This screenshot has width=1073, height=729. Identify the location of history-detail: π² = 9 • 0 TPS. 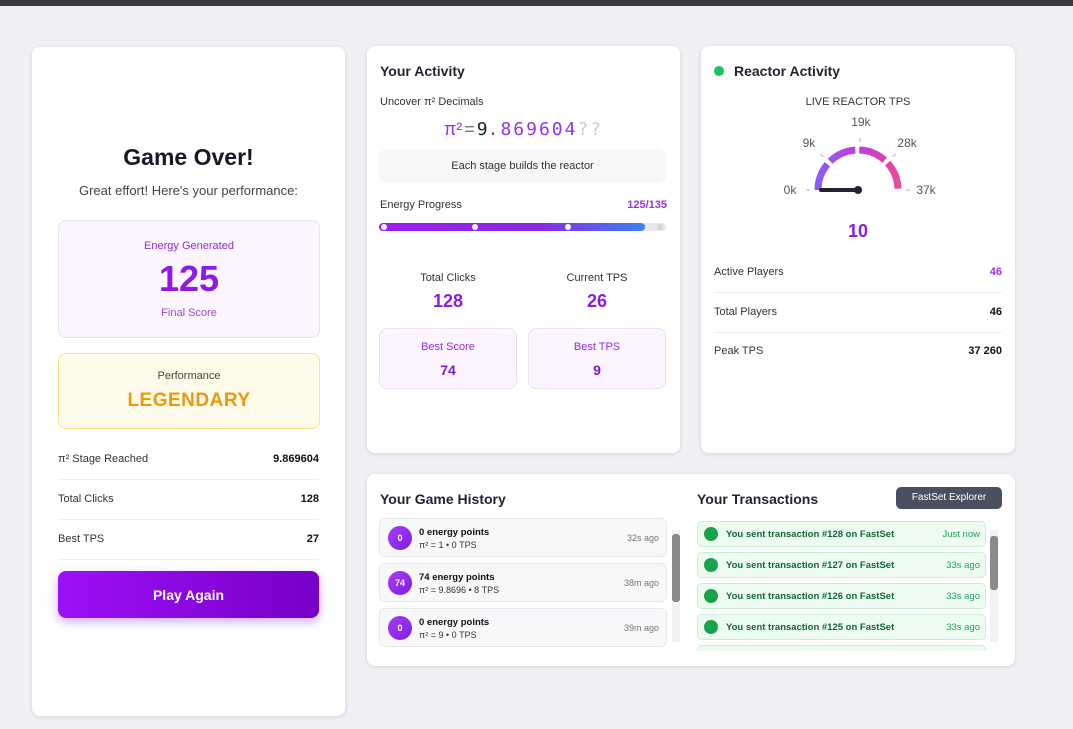
(448, 635).